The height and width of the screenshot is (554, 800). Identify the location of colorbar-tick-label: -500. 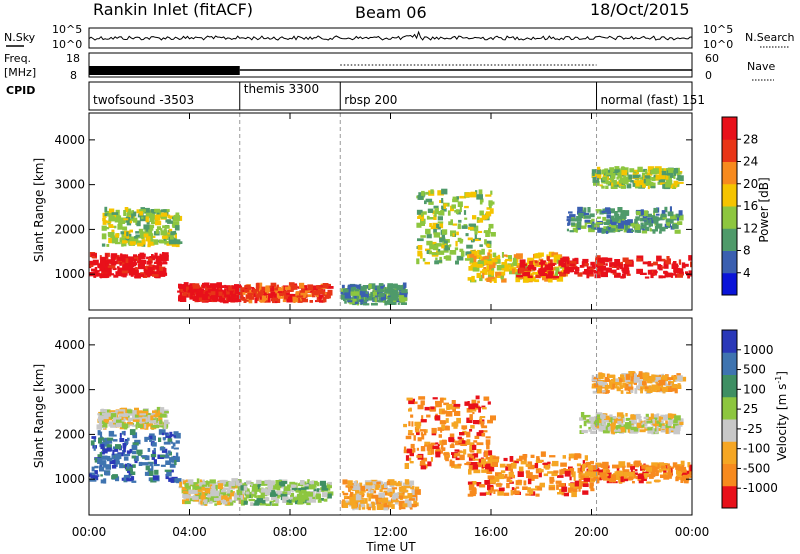
(756, 468).